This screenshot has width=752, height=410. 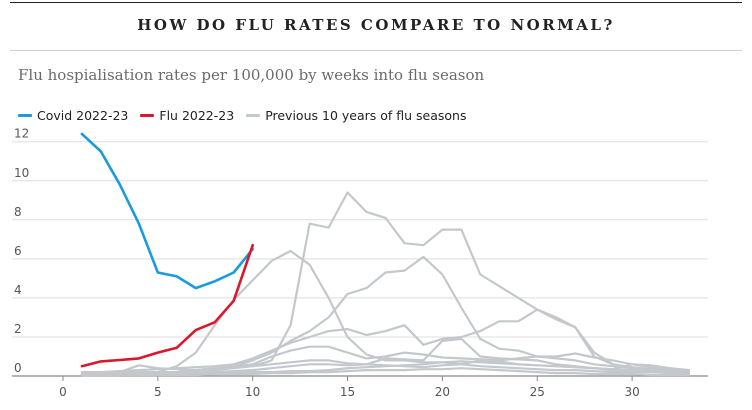 I want to click on y-tick-label: 12, so click(x=21, y=134).